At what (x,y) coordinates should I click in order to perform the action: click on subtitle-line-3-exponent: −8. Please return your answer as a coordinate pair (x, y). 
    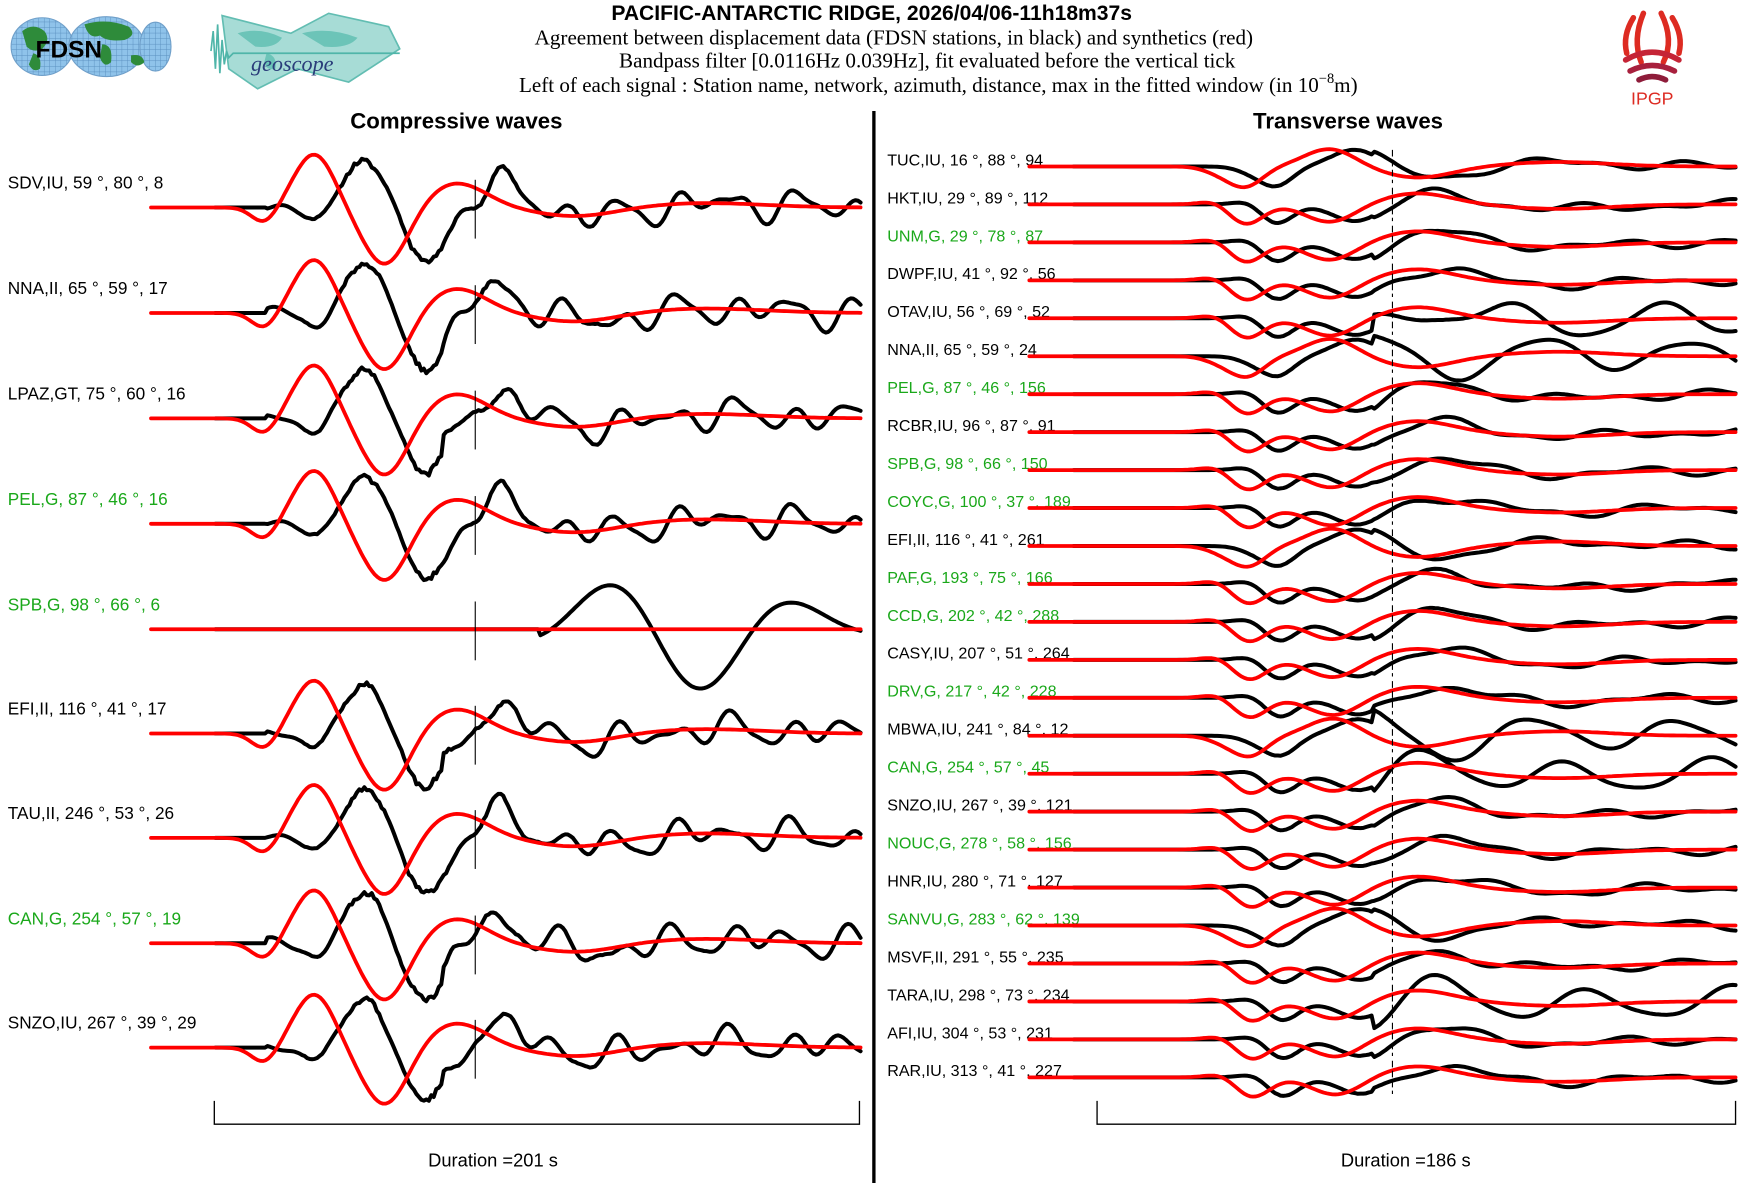
    Looking at the image, I should click on (1326, 79).